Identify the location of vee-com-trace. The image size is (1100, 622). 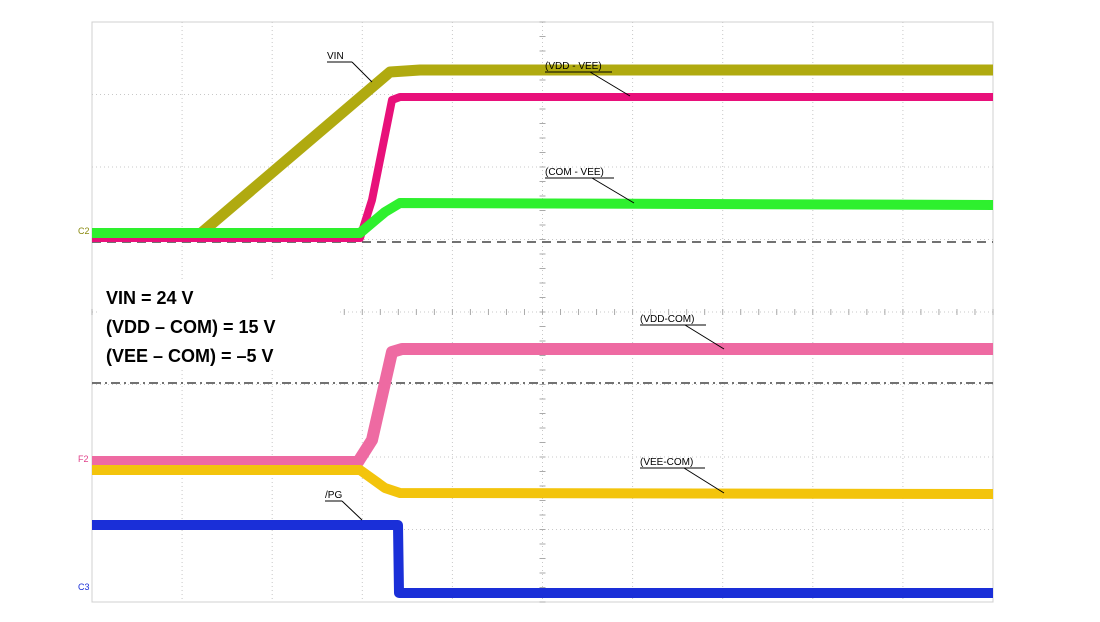
(543, 482).